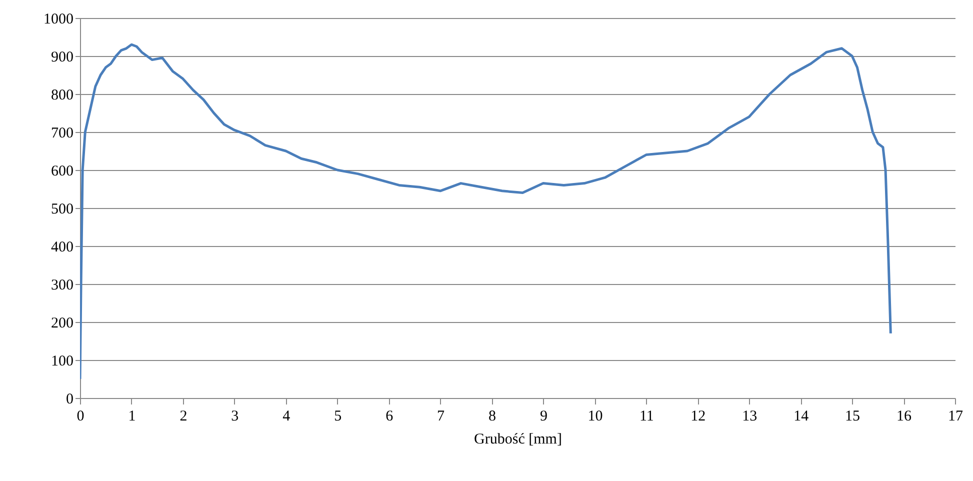 The height and width of the screenshot is (481, 973). Describe the element at coordinates (62, 172) in the screenshot. I see `y-tick-label: 600` at that location.